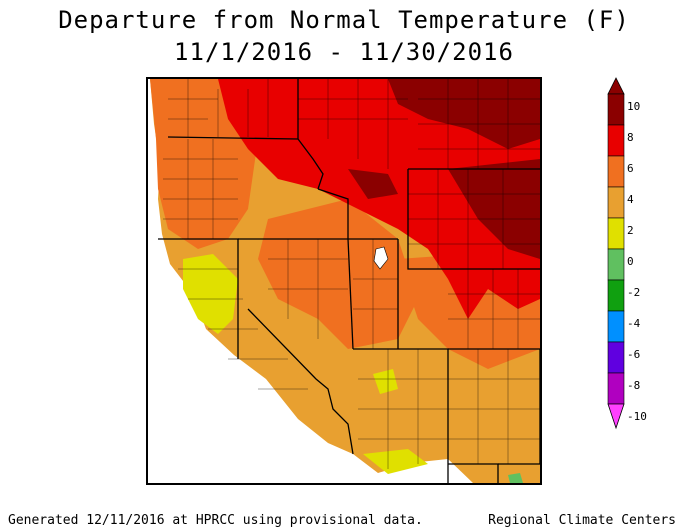 This screenshot has width=688, height=531. I want to click on legend-tick-label: -8, so click(633, 385).